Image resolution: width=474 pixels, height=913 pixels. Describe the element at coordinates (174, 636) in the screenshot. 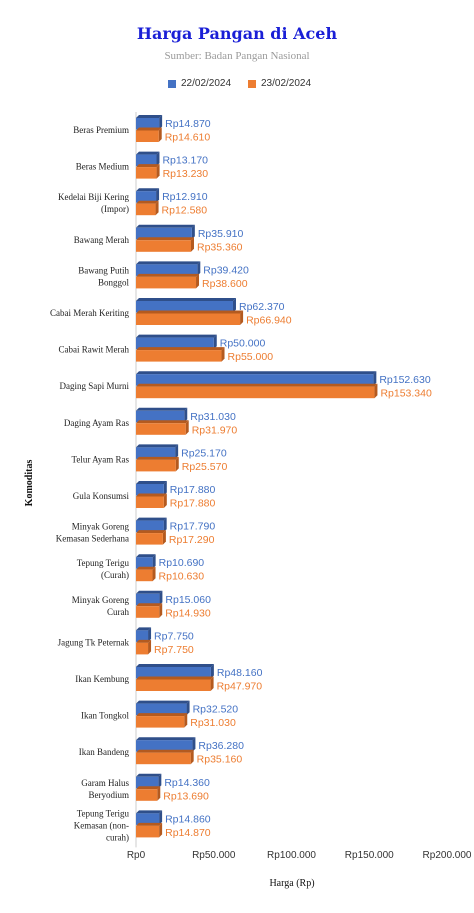

I see `data-label-series1: Rp7.750` at that location.